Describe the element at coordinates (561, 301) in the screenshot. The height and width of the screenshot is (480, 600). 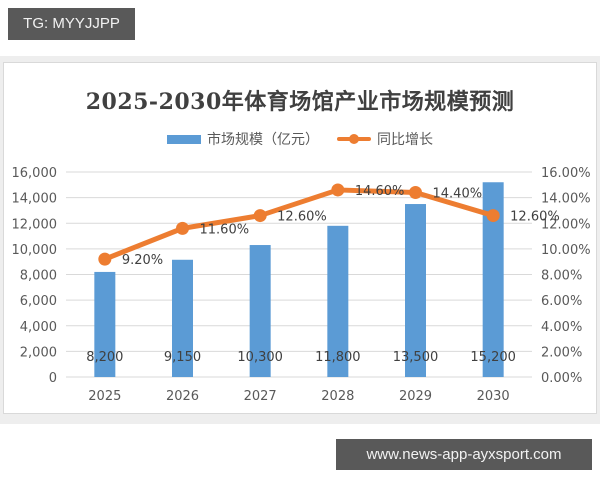
I see `right-axis-tick-label: 6.00%` at that location.